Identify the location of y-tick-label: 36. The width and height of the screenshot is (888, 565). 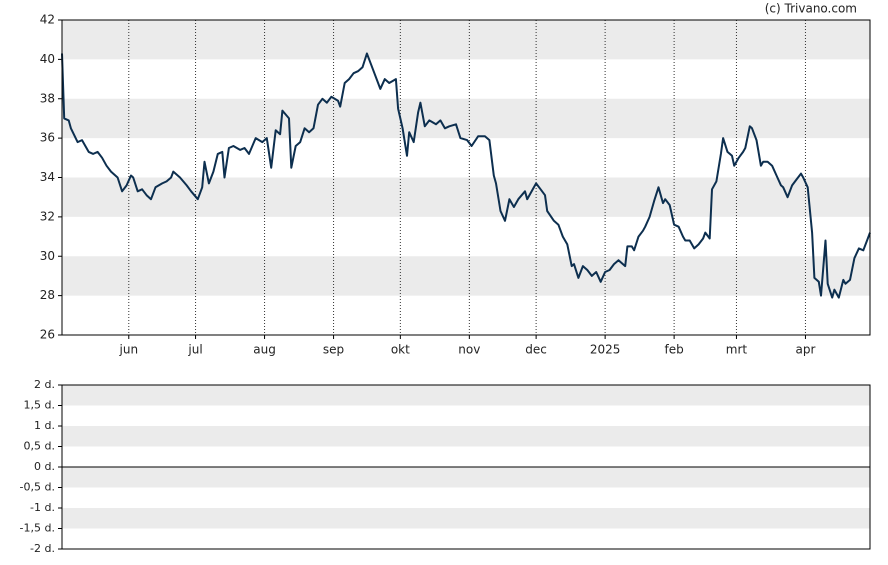
(47, 138).